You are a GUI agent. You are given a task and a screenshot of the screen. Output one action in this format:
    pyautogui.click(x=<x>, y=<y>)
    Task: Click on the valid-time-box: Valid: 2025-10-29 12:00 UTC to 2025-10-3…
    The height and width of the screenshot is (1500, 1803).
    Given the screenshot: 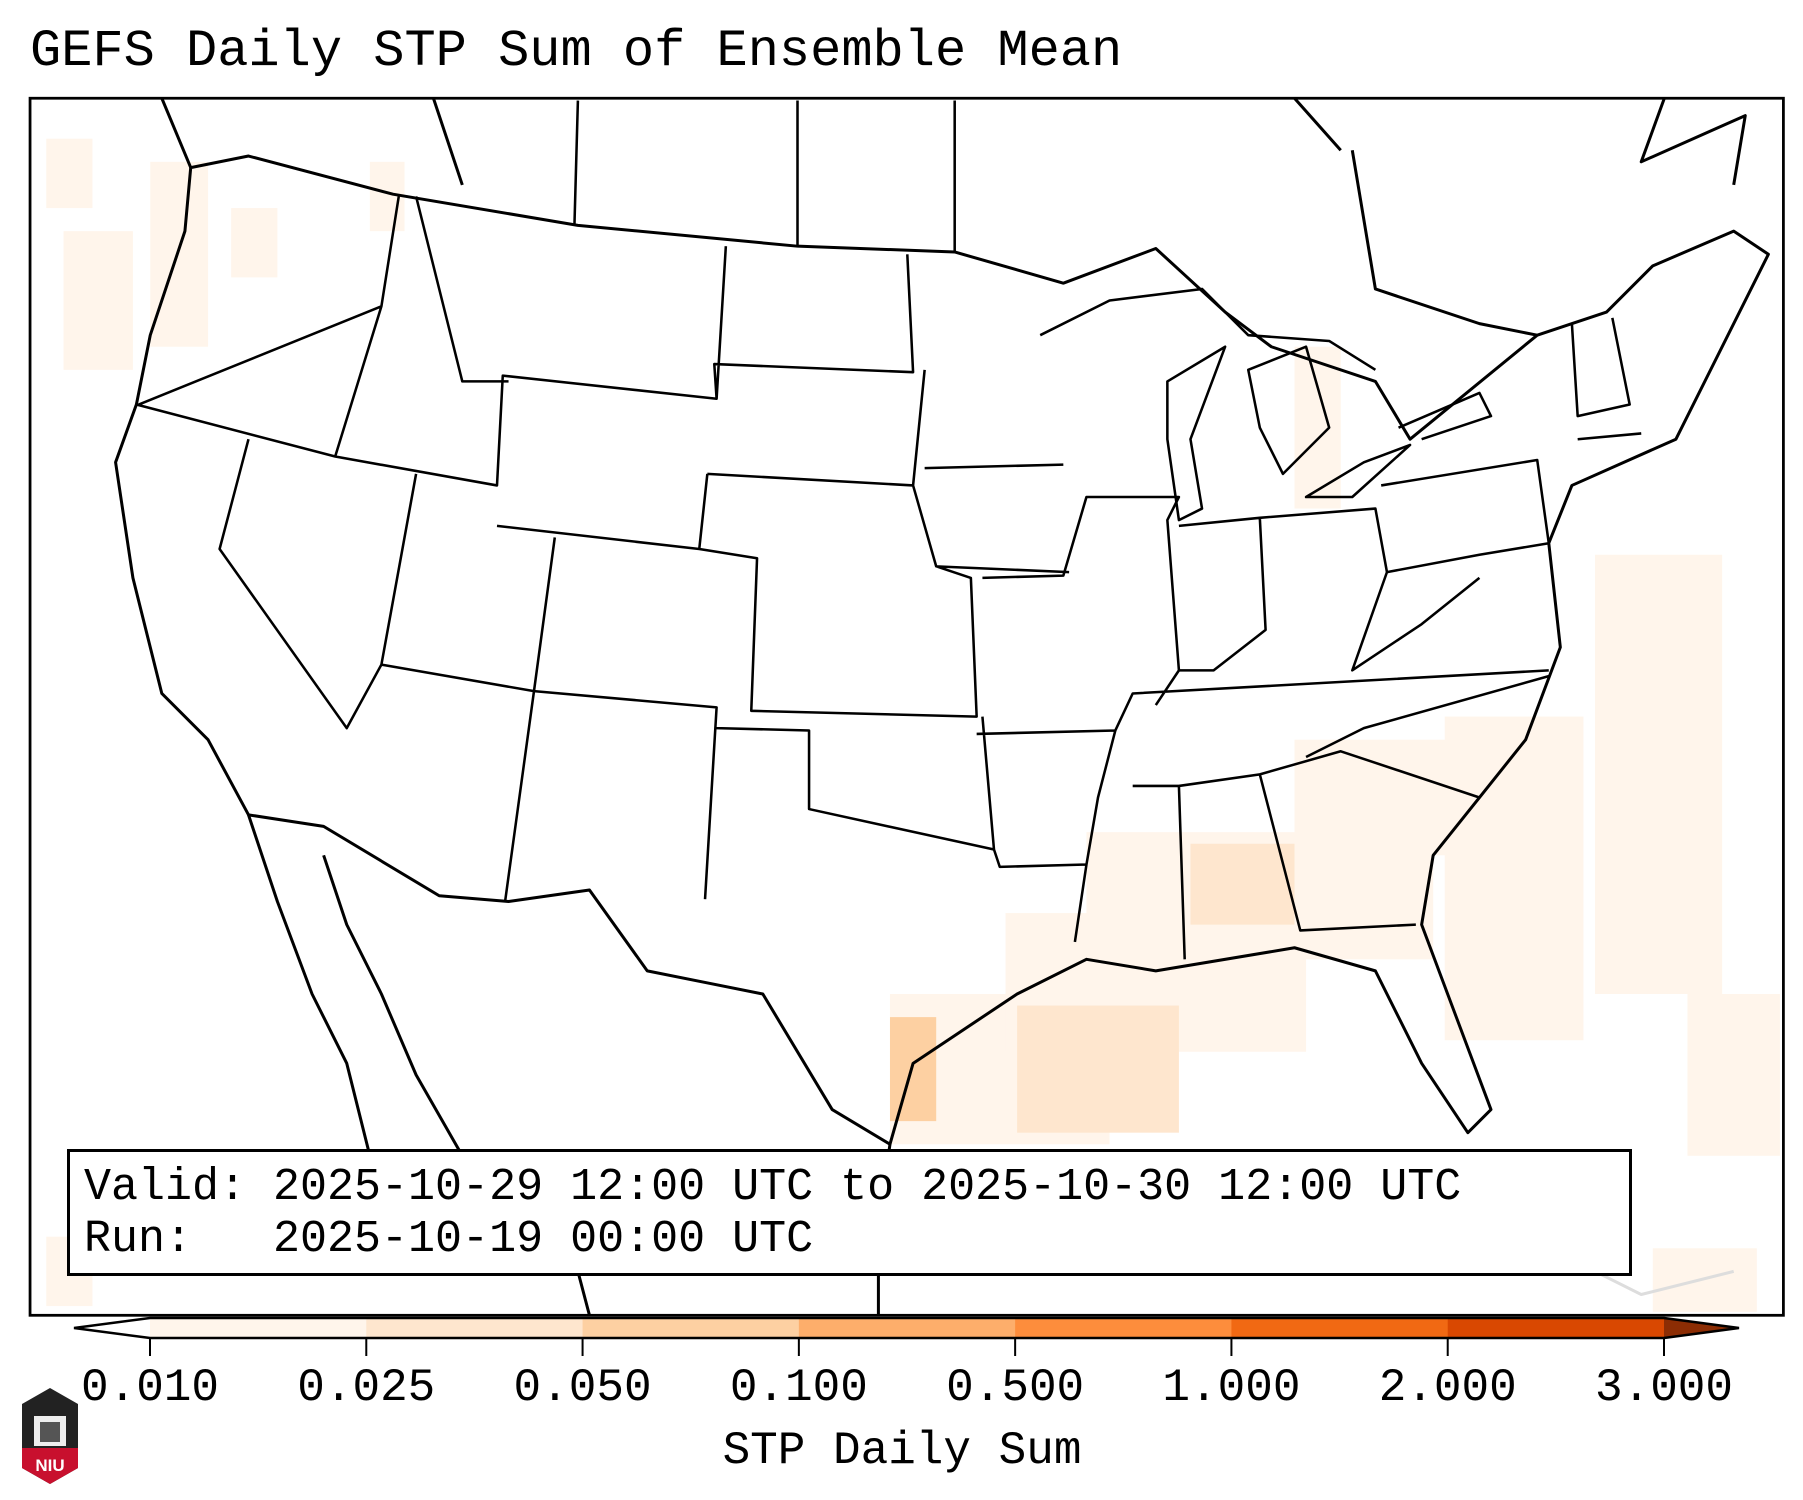 What is the action you would take?
    pyautogui.click(x=849, y=1212)
    